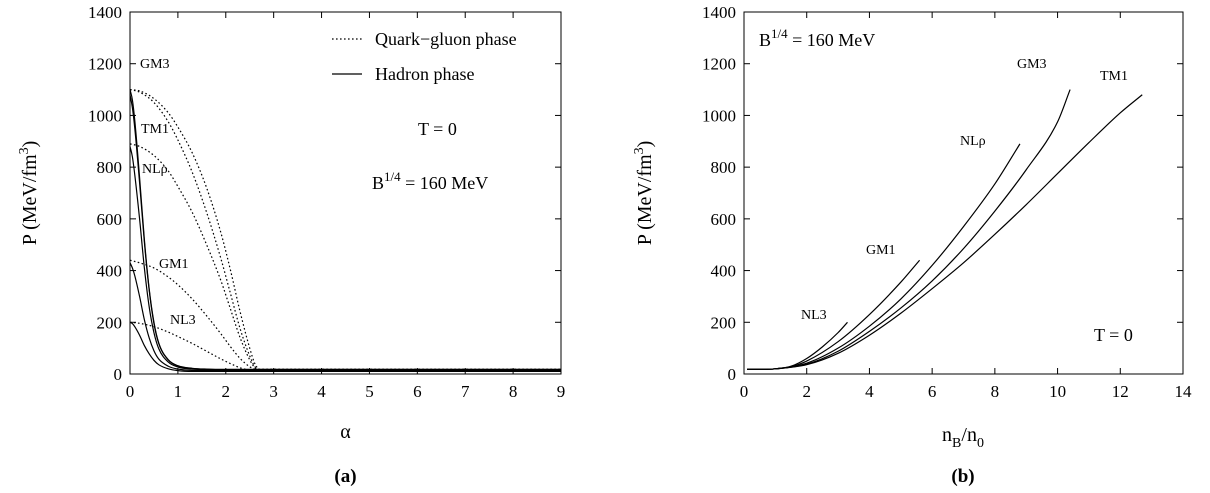 The width and height of the screenshot is (1210, 493). I want to click on panel-b-xtick-label: 0, so click(744, 391).